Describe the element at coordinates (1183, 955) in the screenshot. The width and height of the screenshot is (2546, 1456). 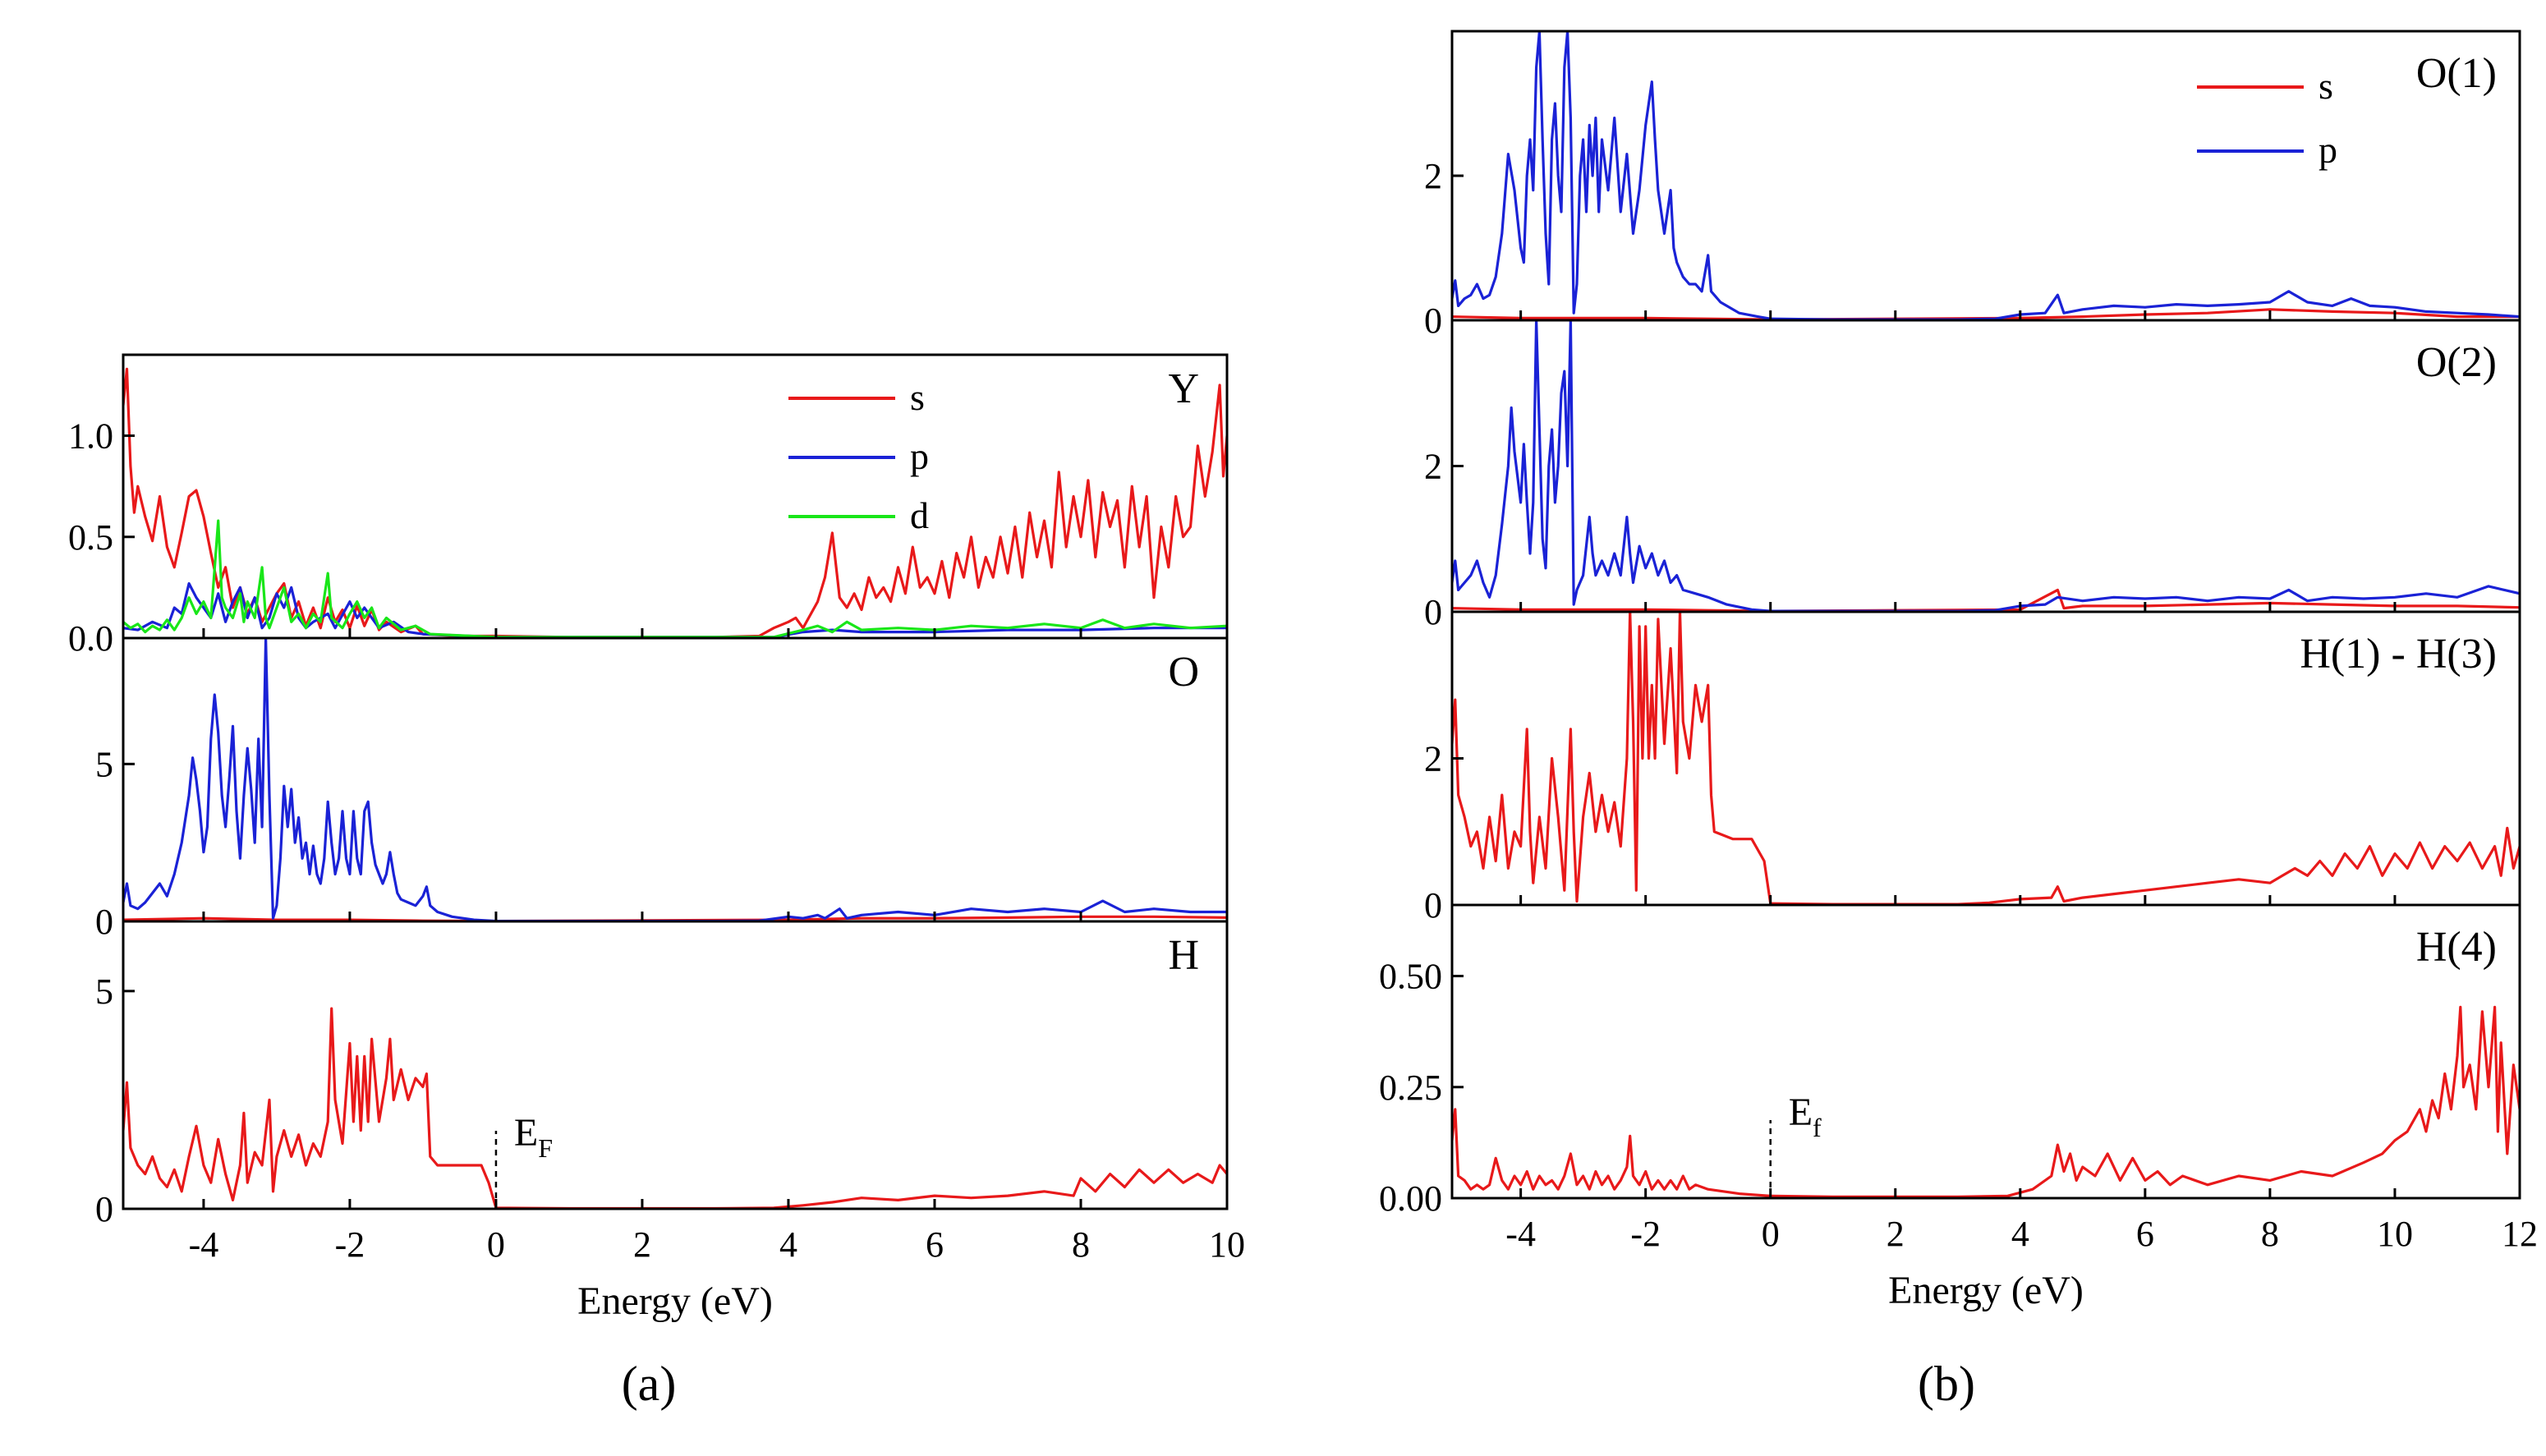
I see `panel-label: H` at that location.